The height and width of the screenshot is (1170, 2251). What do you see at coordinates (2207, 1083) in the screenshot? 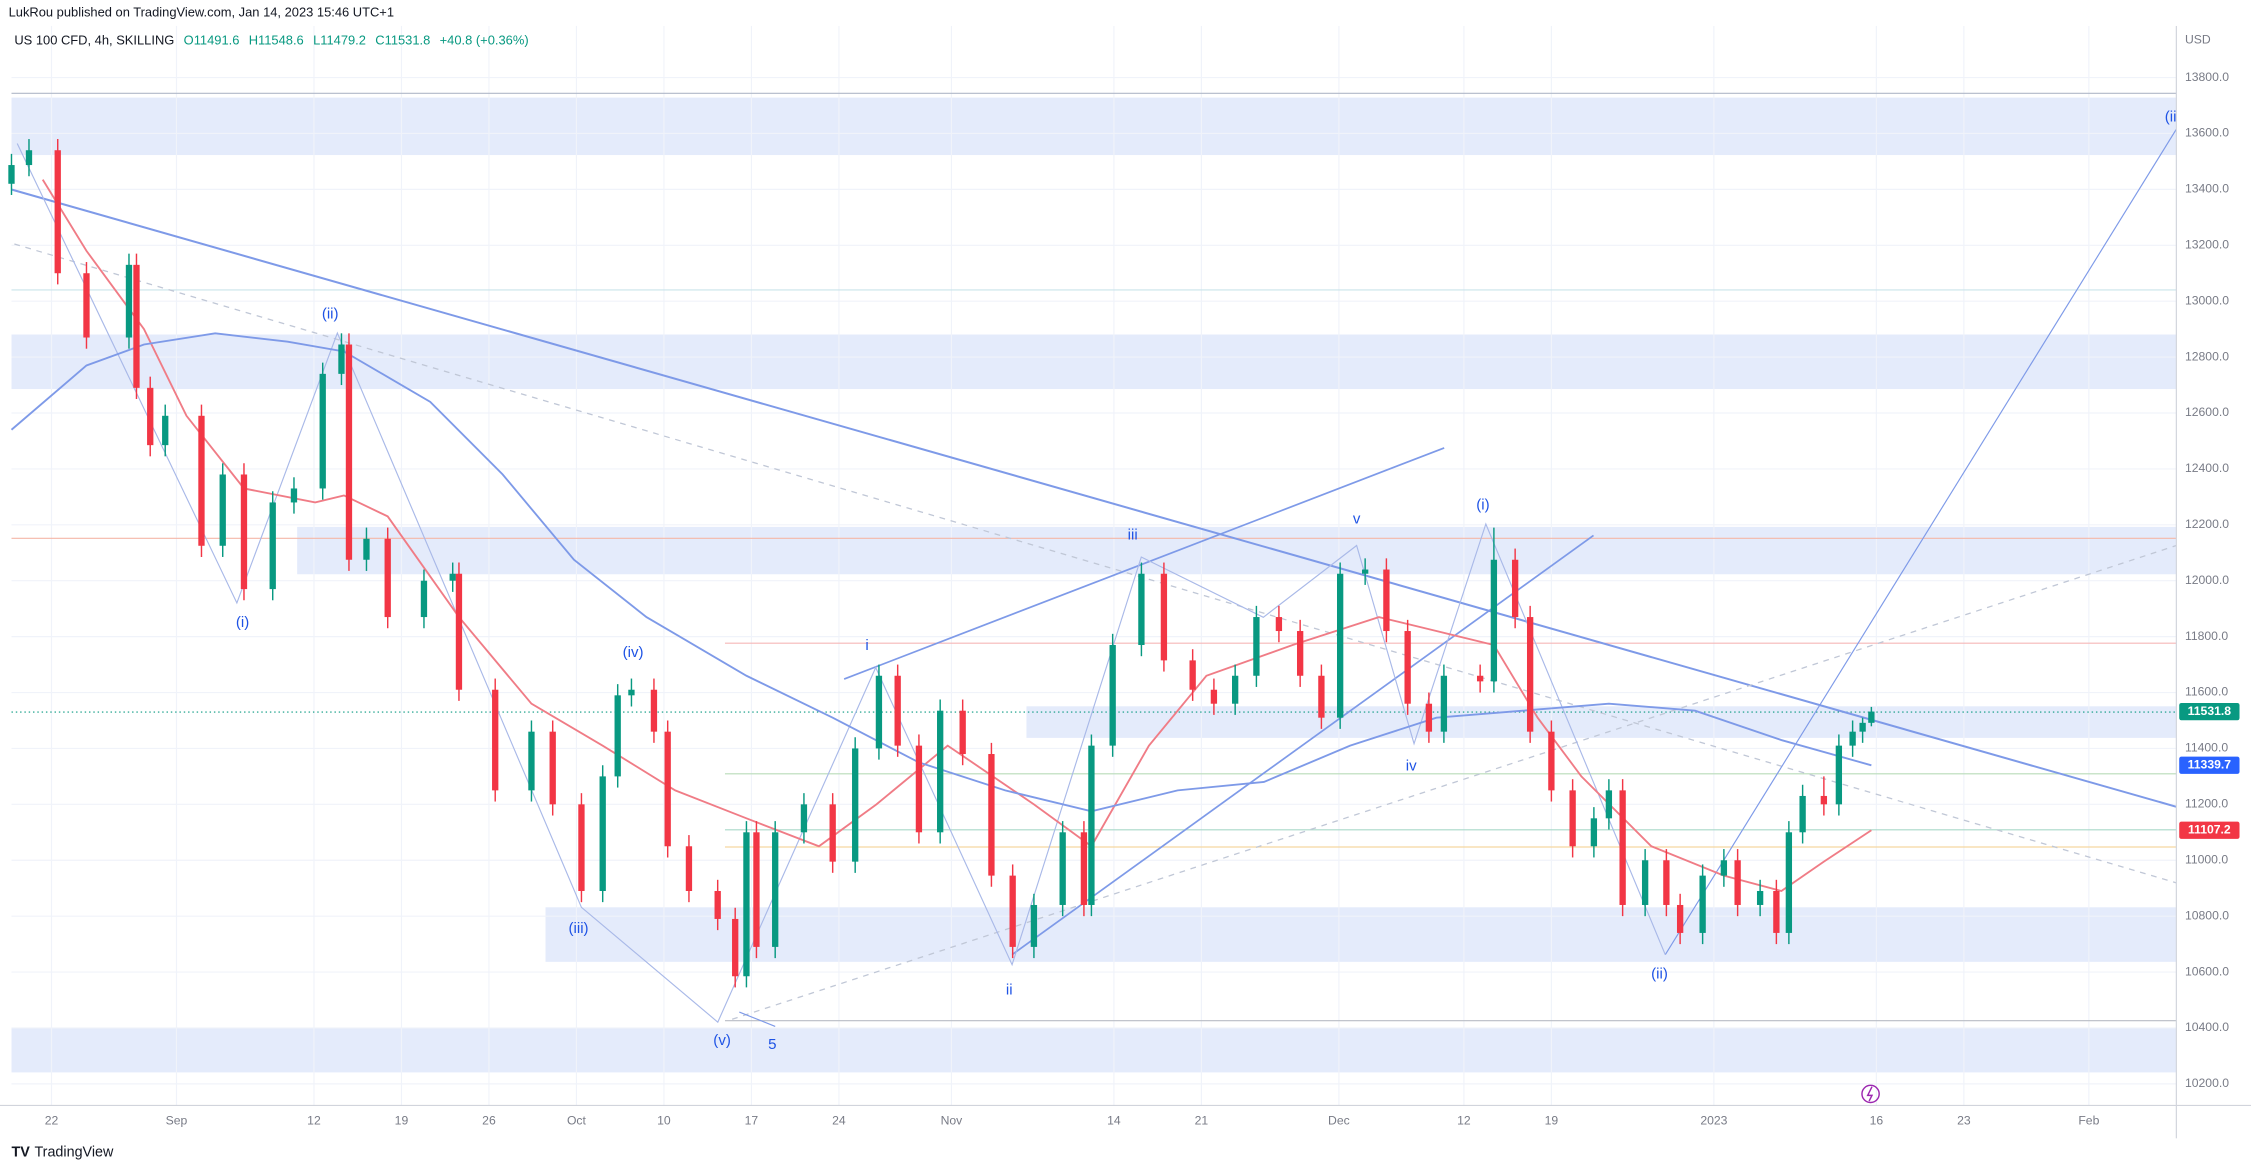
I see `y-tick-label: 10200.0` at bounding box center [2207, 1083].